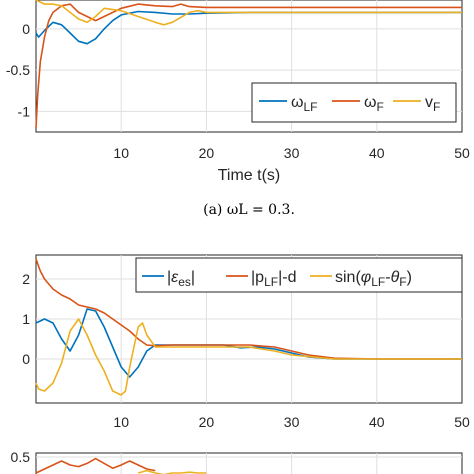  I want to click on series-line-blue, so click(248, 343).